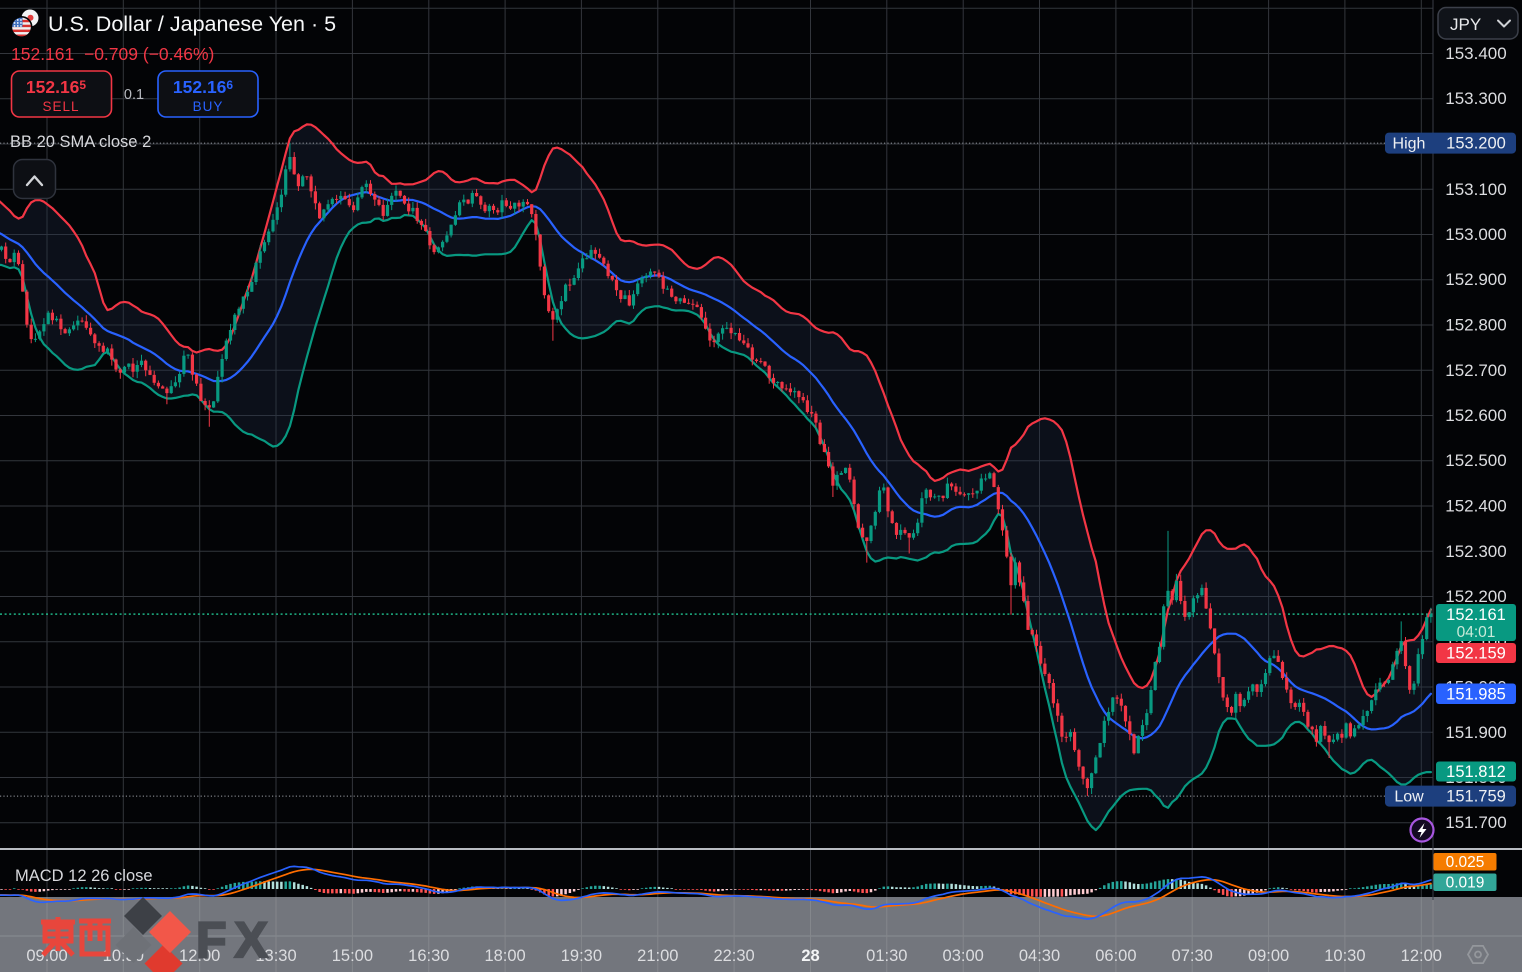 Image resolution: width=1522 pixels, height=972 pixels. What do you see at coordinates (1465, 862) in the screenshot?
I see `svg-text: 0.025` at bounding box center [1465, 862].